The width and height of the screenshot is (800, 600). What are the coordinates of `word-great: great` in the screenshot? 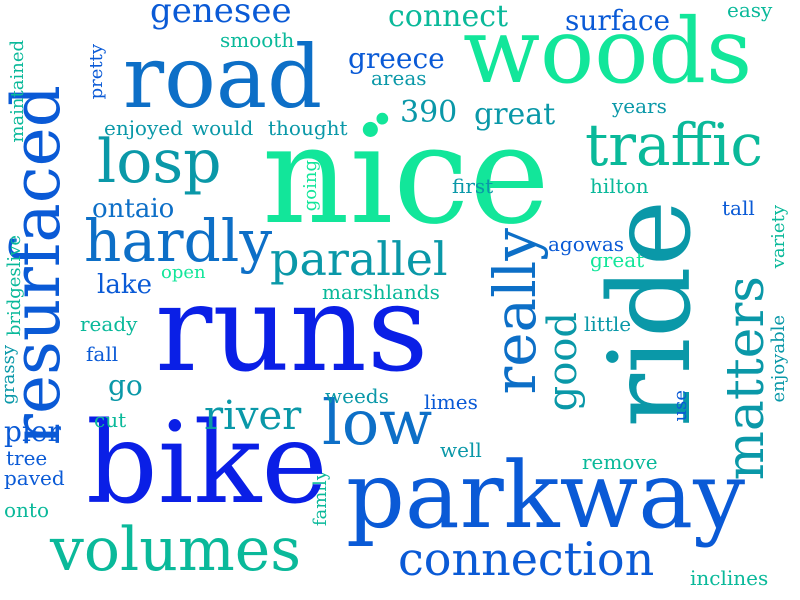 It's located at (515, 114).